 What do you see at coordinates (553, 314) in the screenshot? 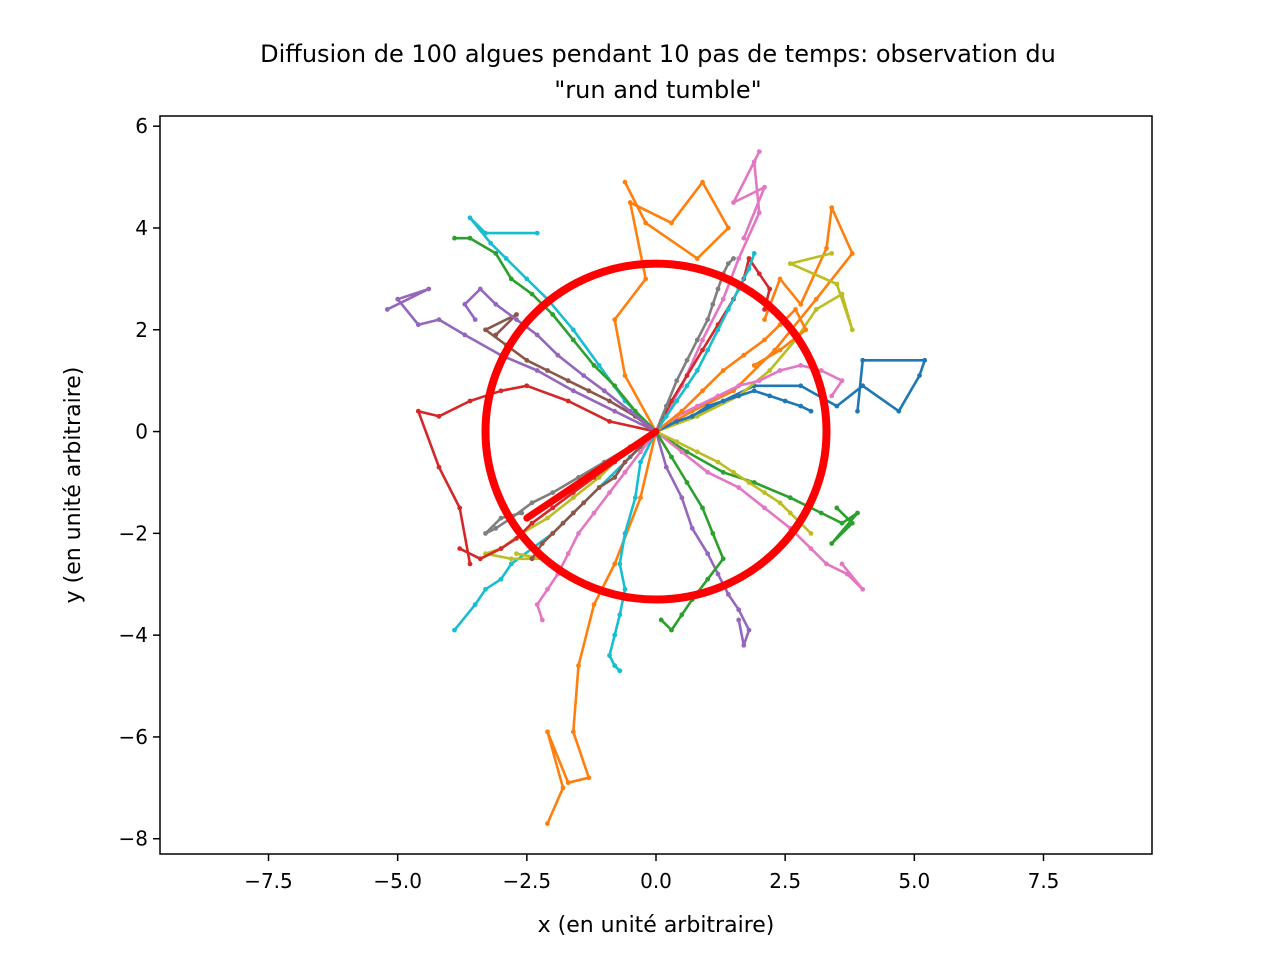
I see `trajectory-16-point` at bounding box center [553, 314].